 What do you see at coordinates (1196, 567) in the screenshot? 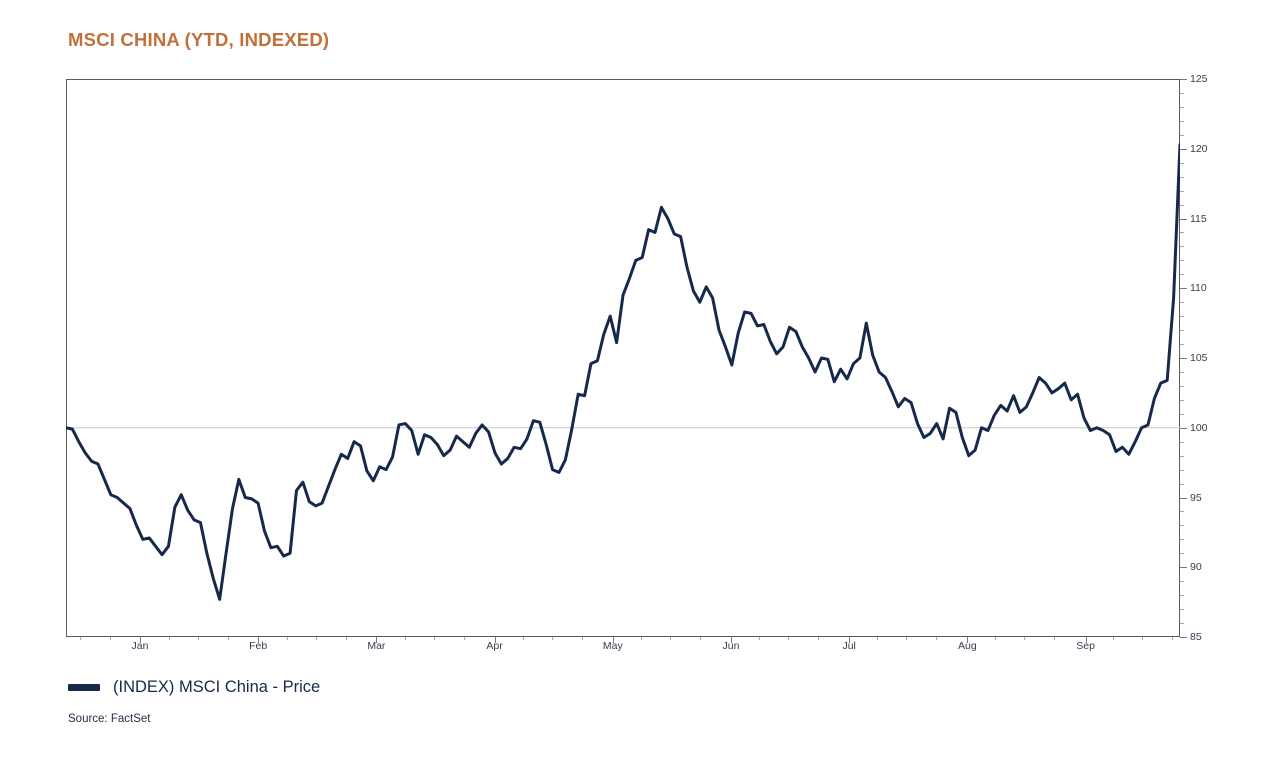
I see `y-axis-tick-label: 90` at bounding box center [1196, 567].